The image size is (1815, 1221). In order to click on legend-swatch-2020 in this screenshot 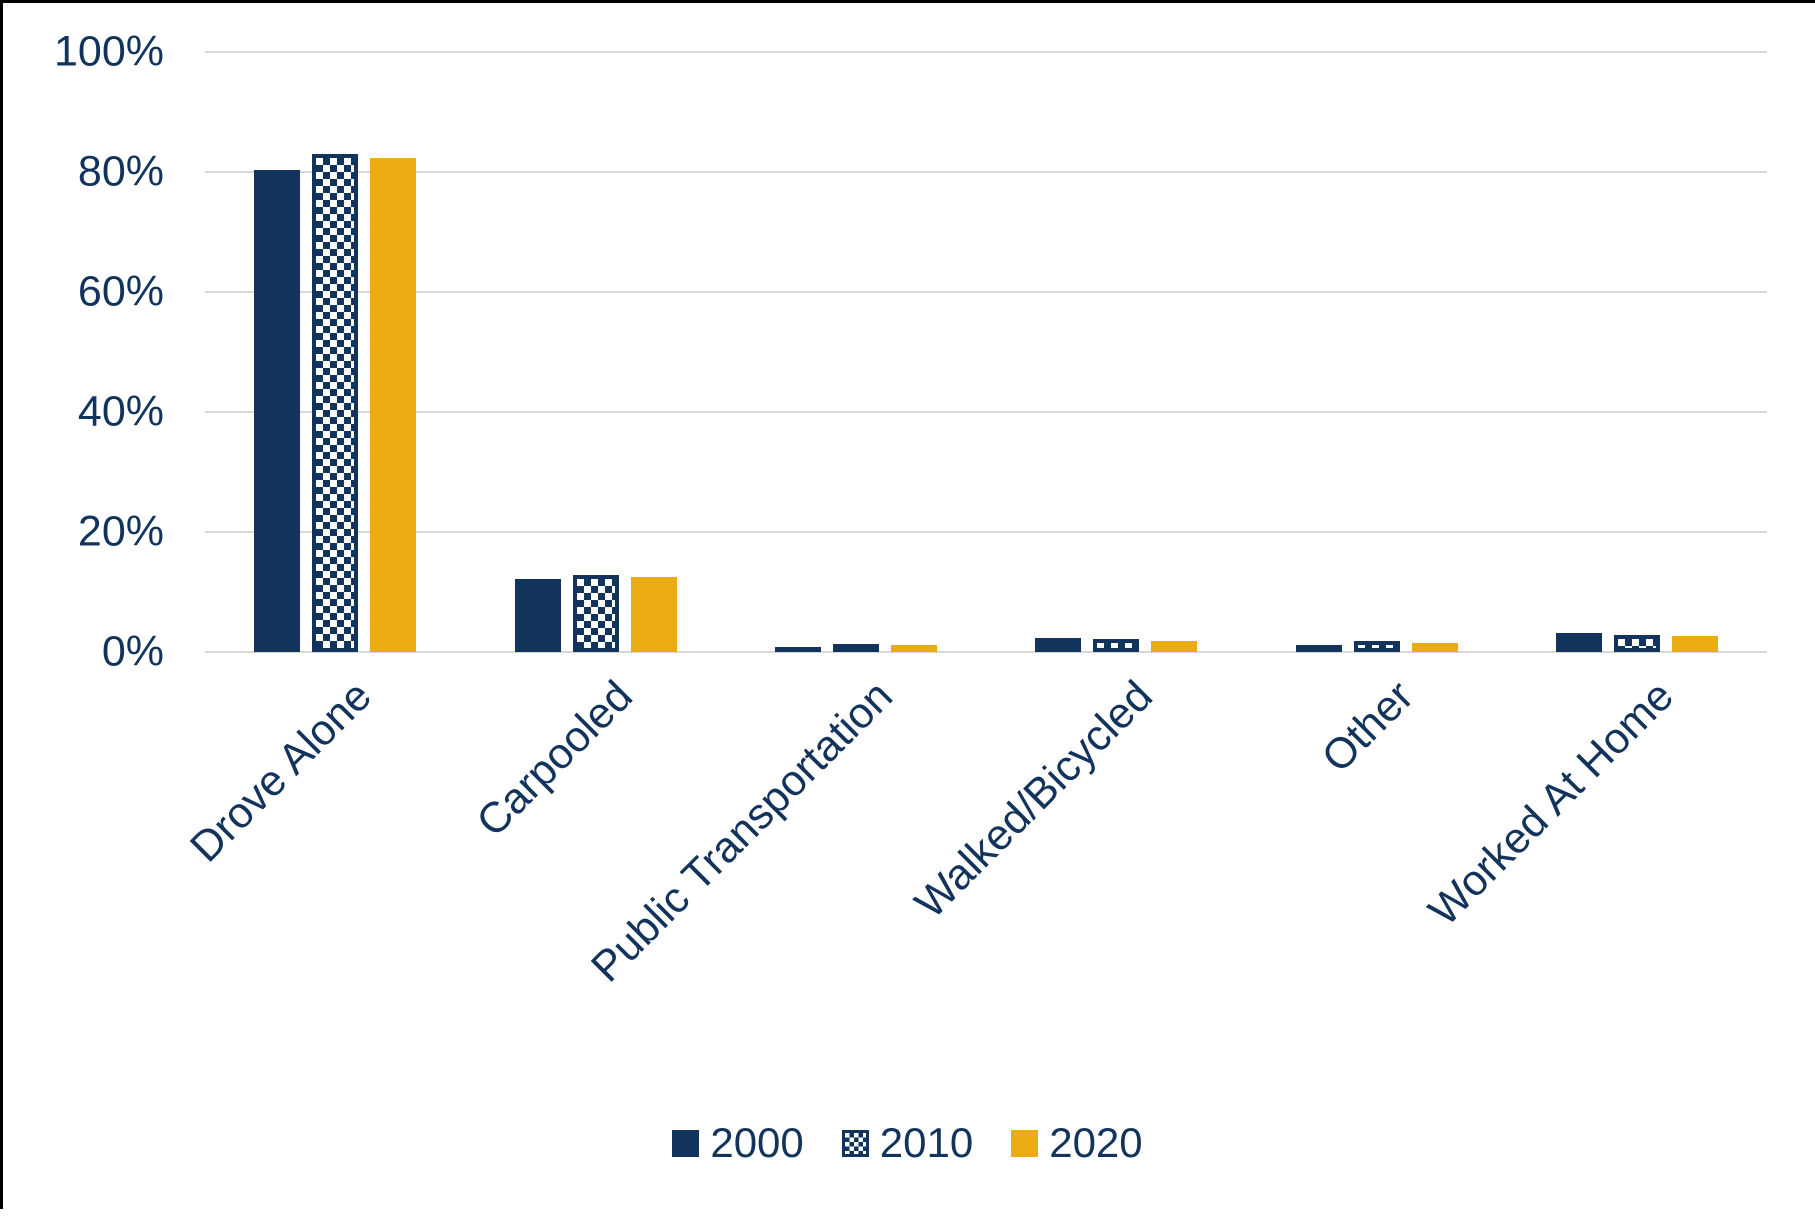, I will do `click(1025, 1143)`.